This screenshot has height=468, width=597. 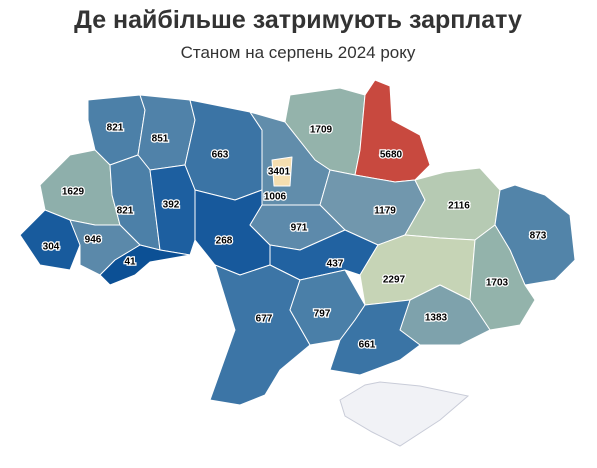 What do you see at coordinates (391, 155) in the screenshot?
I see `value-label: 5680` at bounding box center [391, 155].